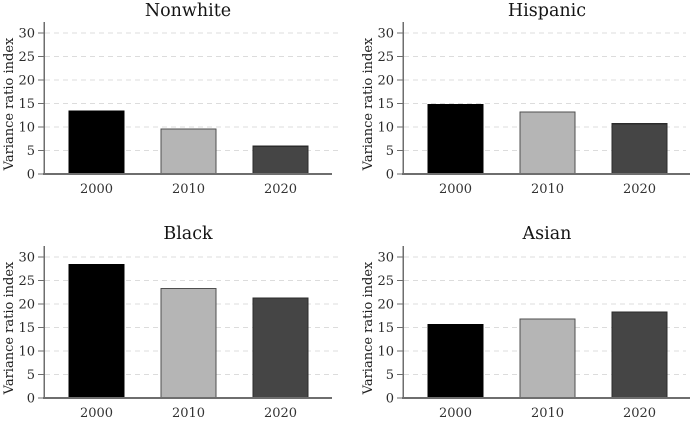  Describe the element at coordinates (188, 11) in the screenshot. I see `panel-title: Nonwhite` at that location.